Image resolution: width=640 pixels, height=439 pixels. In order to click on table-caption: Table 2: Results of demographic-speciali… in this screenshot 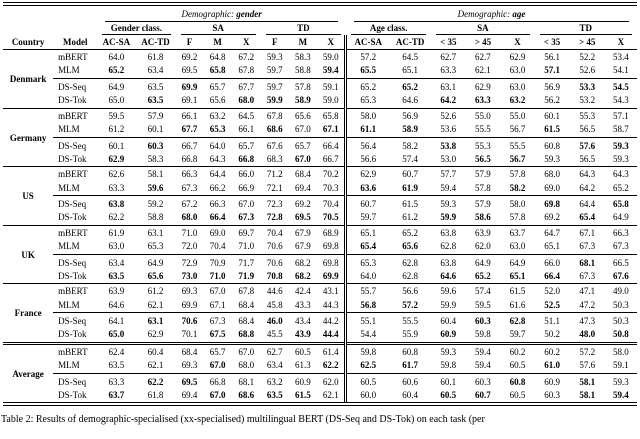, I will do `click(243, 420)`.